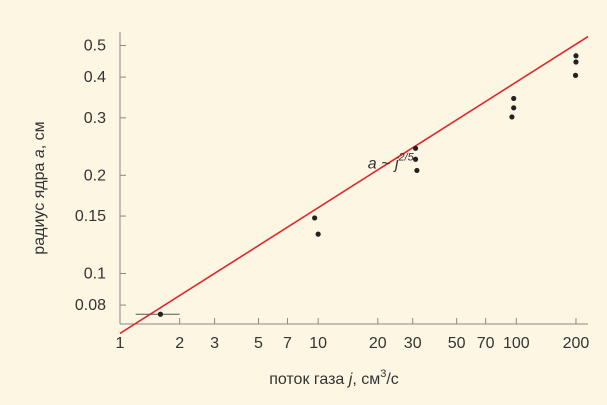 Image resolution: width=607 pixels, height=405 pixels. Describe the element at coordinates (39, 153) in the screenshot. I see `y-axis-title-var: a` at that location.